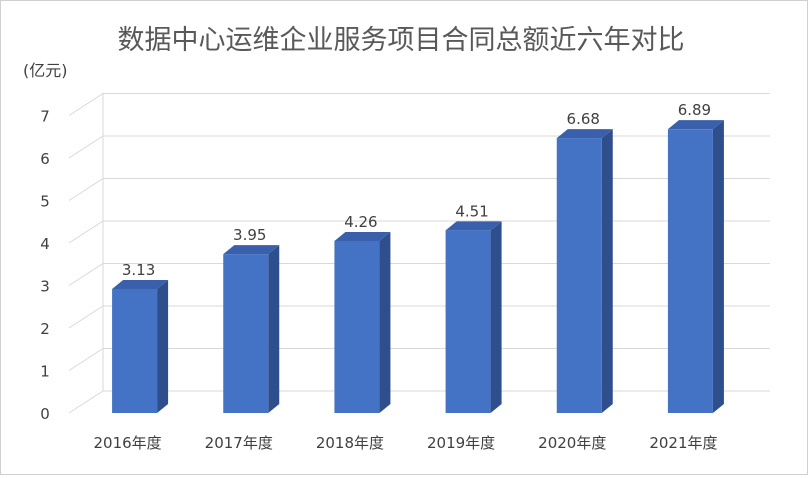  I want to click on x-tick-label: 2018年度, so click(350, 443).